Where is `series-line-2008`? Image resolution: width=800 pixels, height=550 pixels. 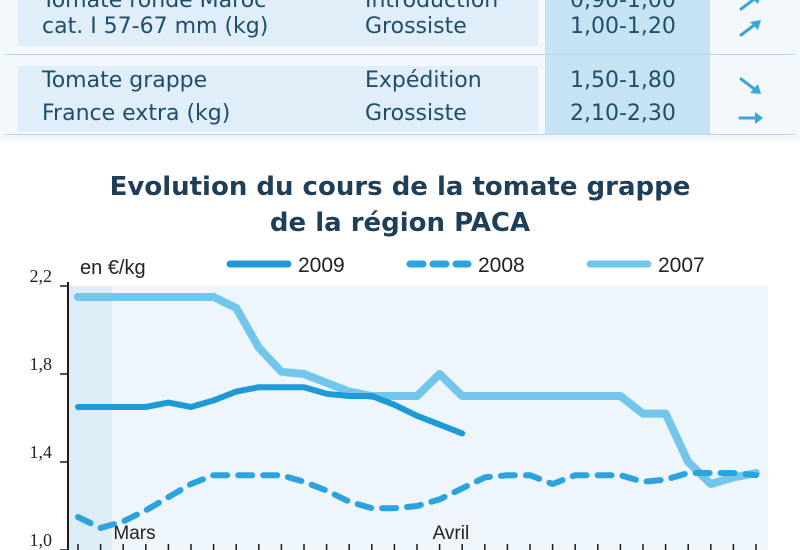 series-line-2008 is located at coordinates (417, 500).